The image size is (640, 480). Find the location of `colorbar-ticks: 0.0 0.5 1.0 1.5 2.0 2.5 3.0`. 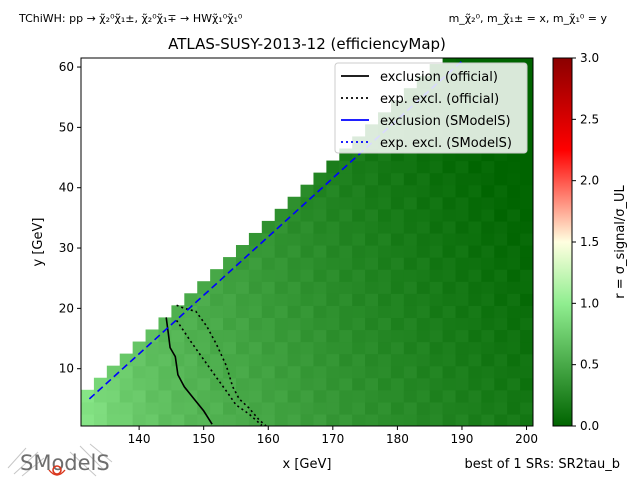

colorbar-ticks: 0.0 0.5 1.0 1.5 2.0 2.5 3.0 is located at coordinates (585, 242).